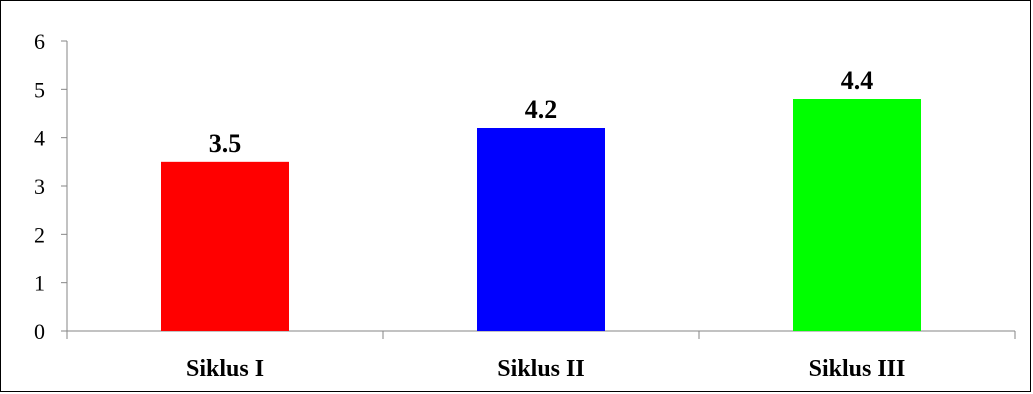  What do you see at coordinates (39, 138) in the screenshot?
I see `y-tick-label: 4` at bounding box center [39, 138].